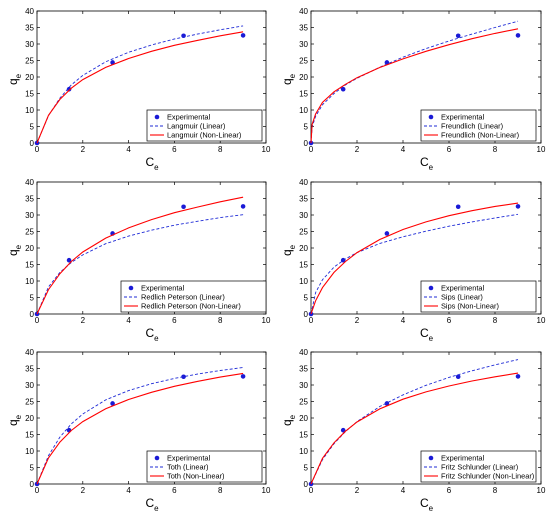  I want to click on y-tick-label: 25, so click(303, 232).